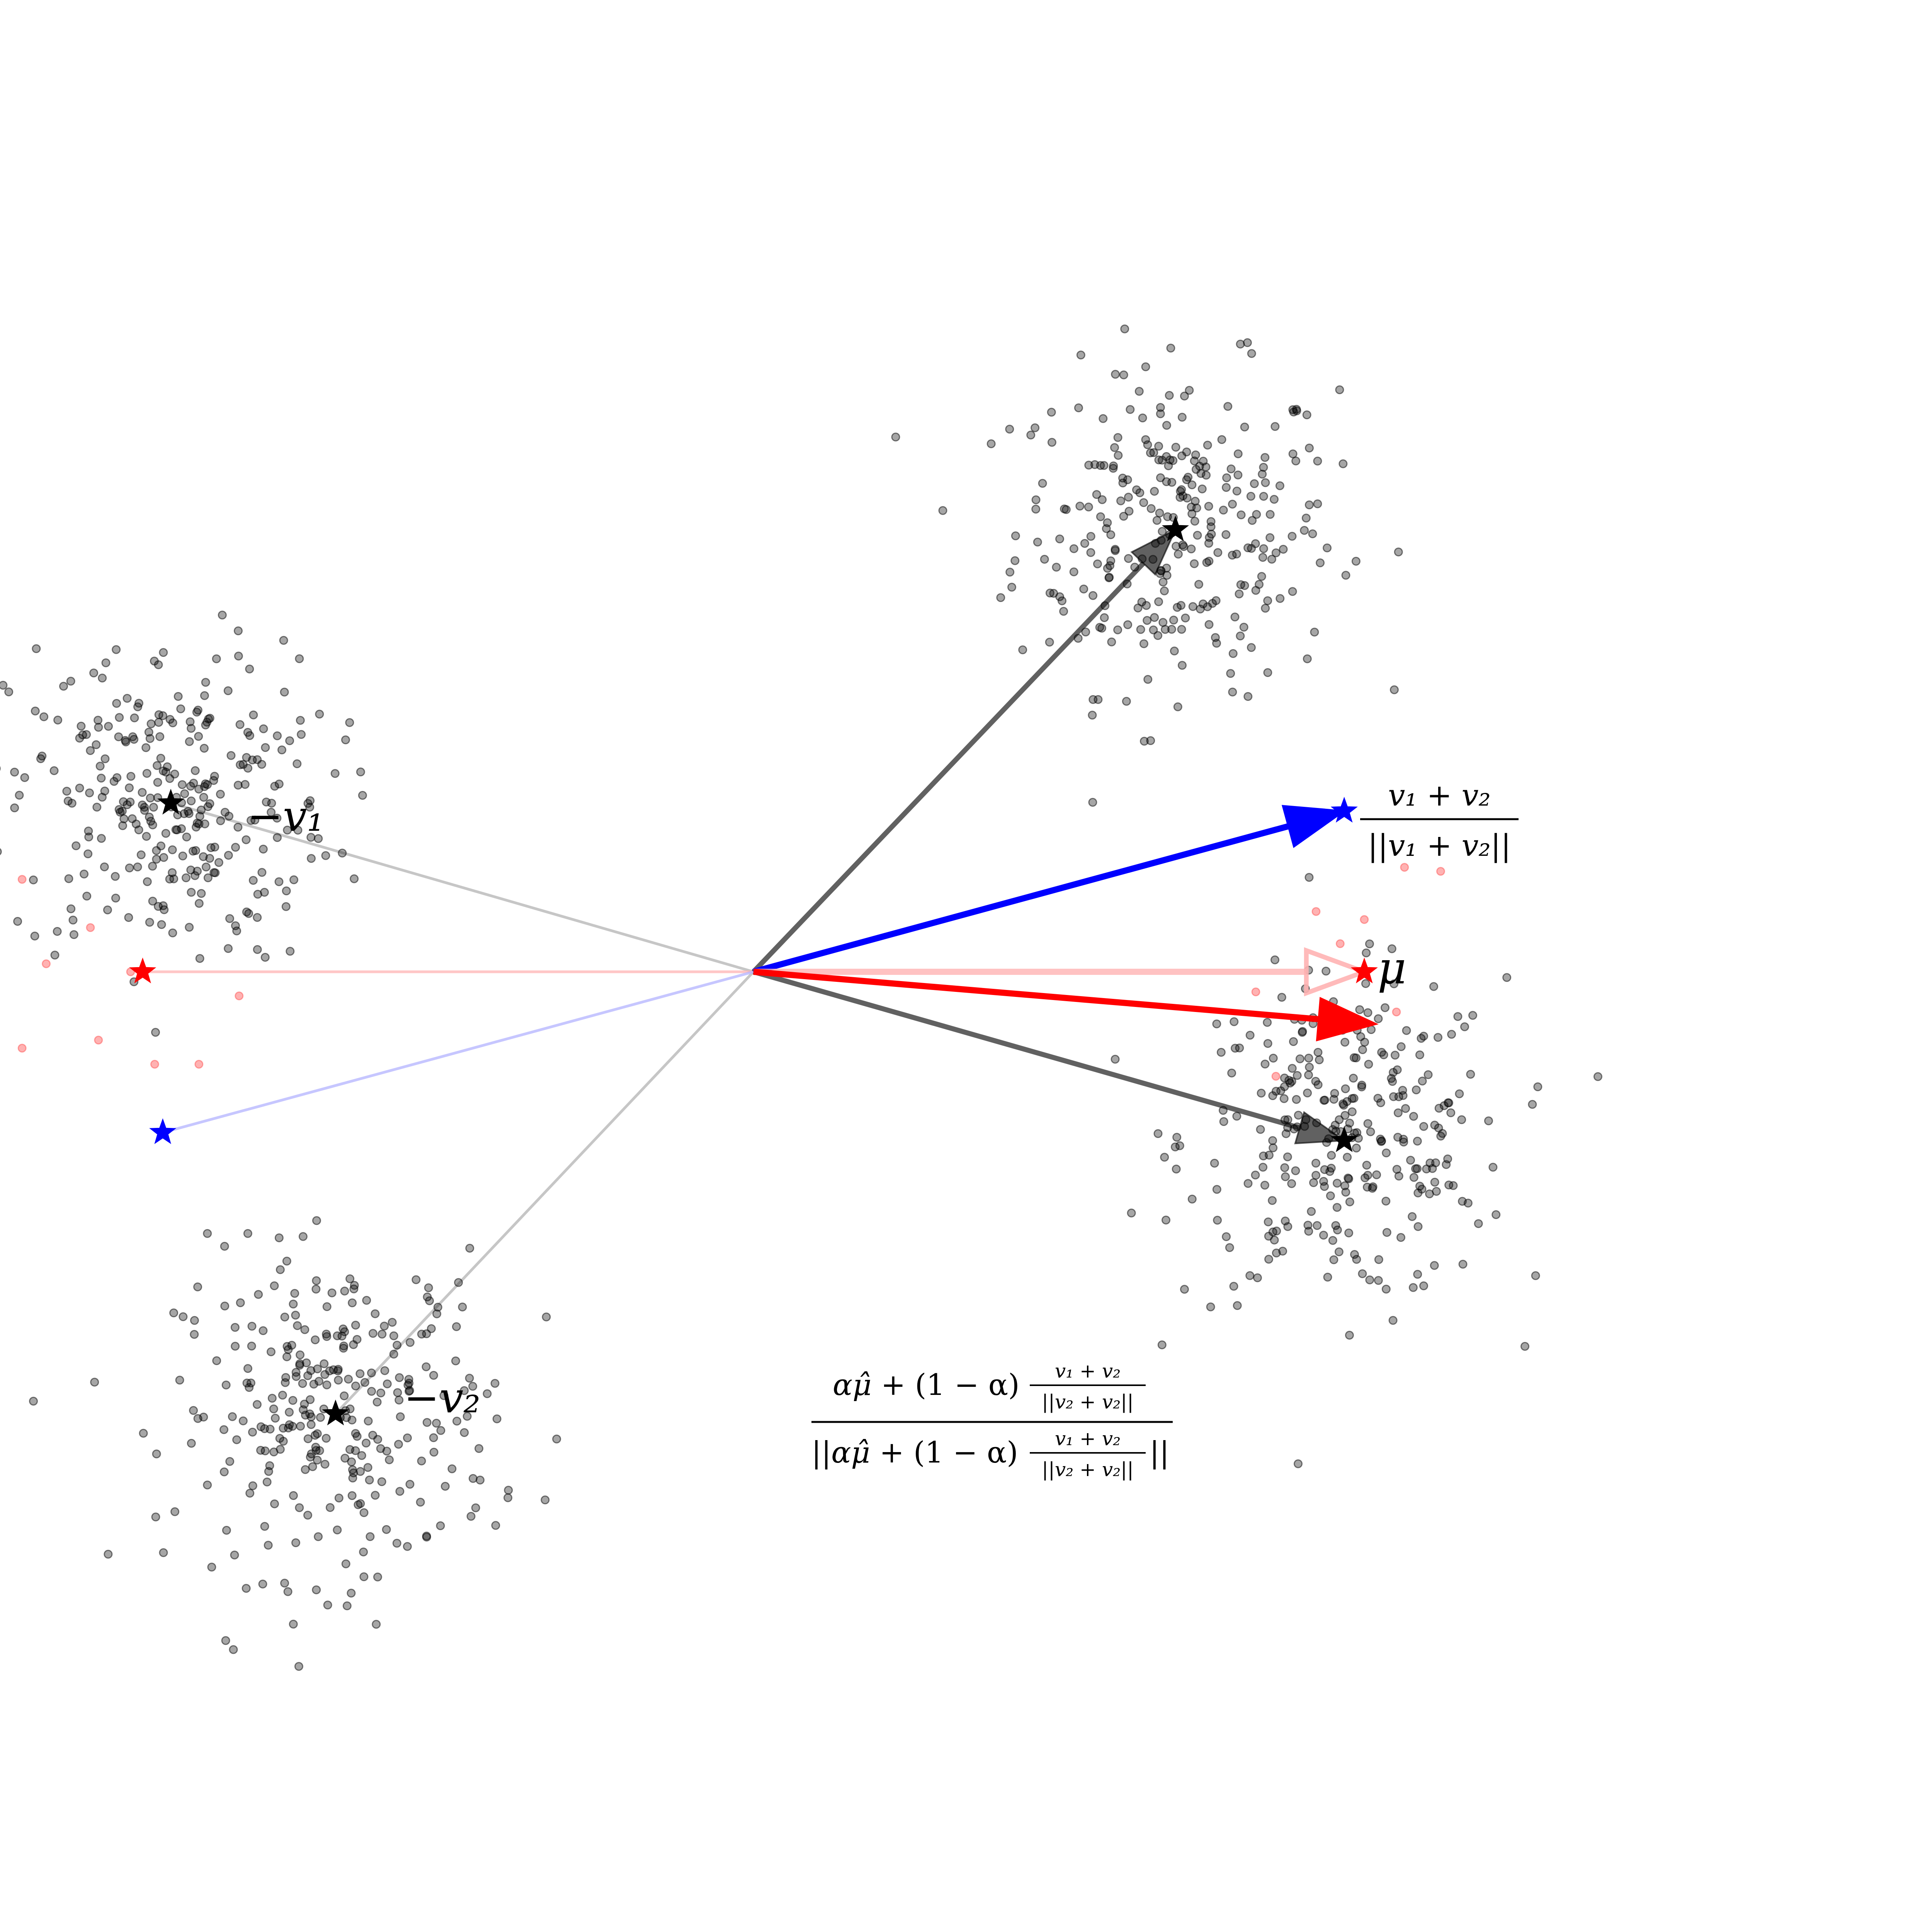 The height and width of the screenshot is (1932, 1932). Describe the element at coordinates (1020, 899) in the screenshot. I see `vector--v1-v2-v1-v2--shaft` at that location.